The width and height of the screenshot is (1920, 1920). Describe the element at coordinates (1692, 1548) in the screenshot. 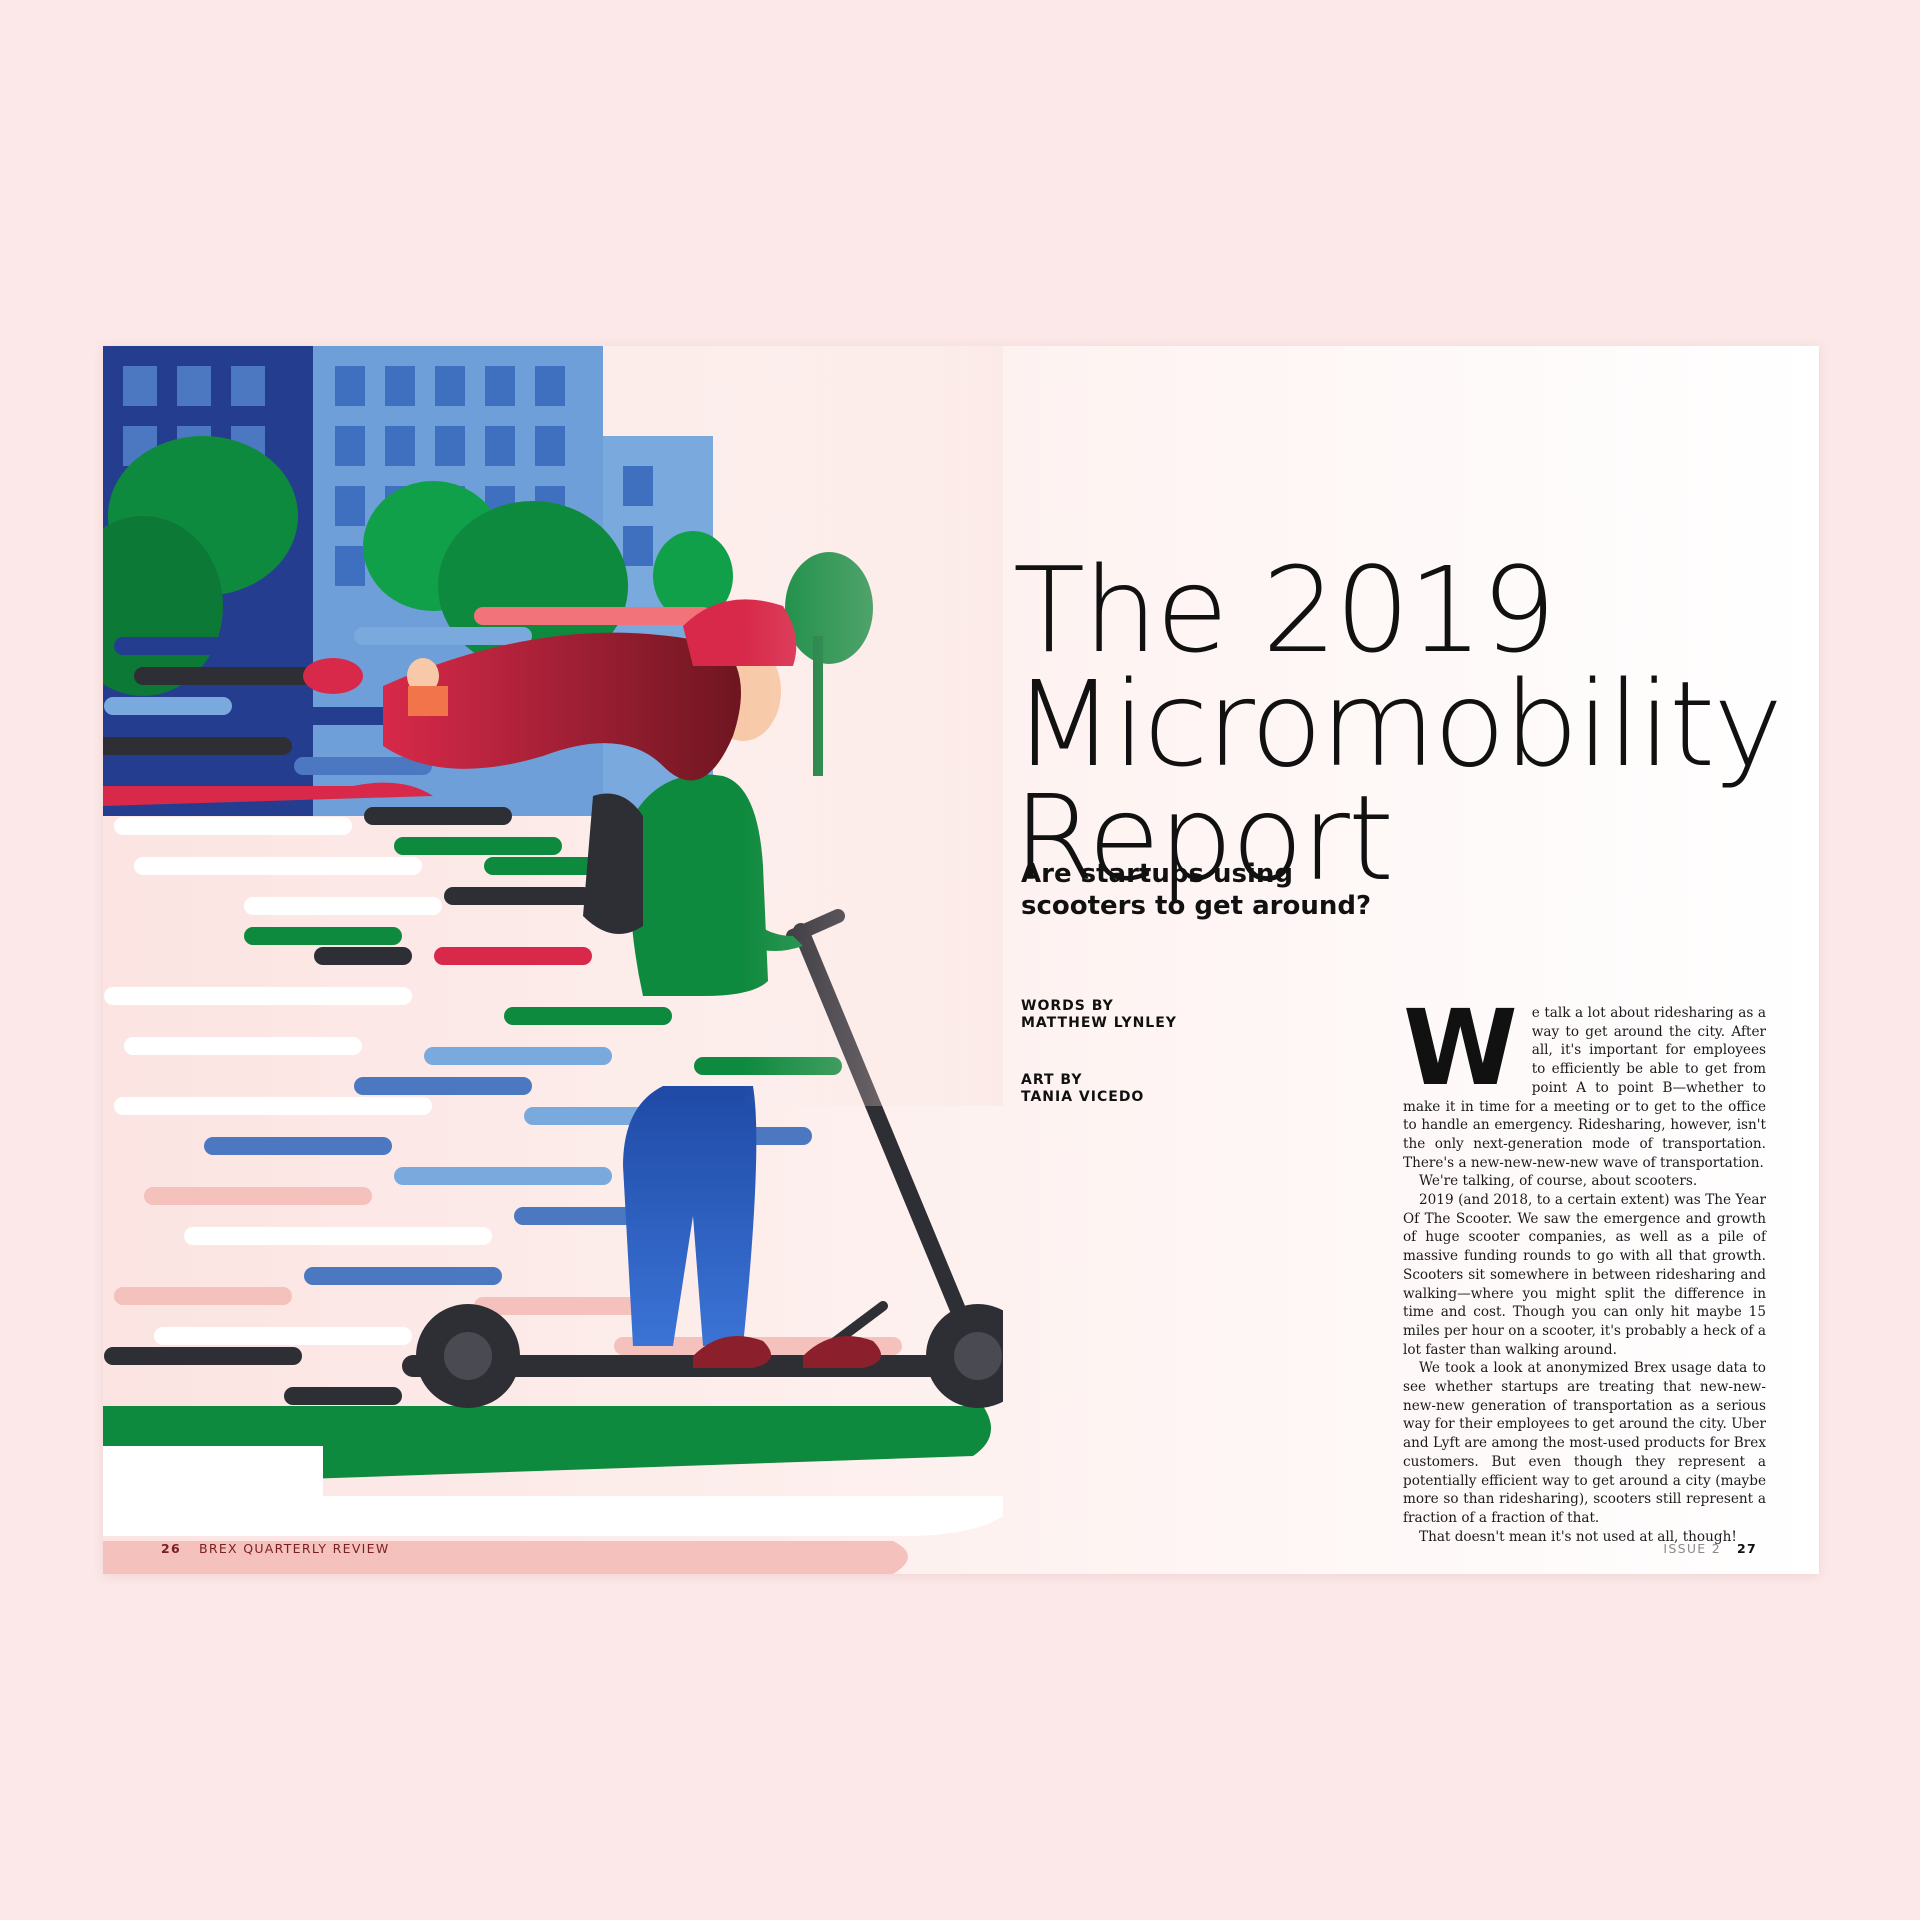

I see `issue-label: ISSUE 2` at that location.